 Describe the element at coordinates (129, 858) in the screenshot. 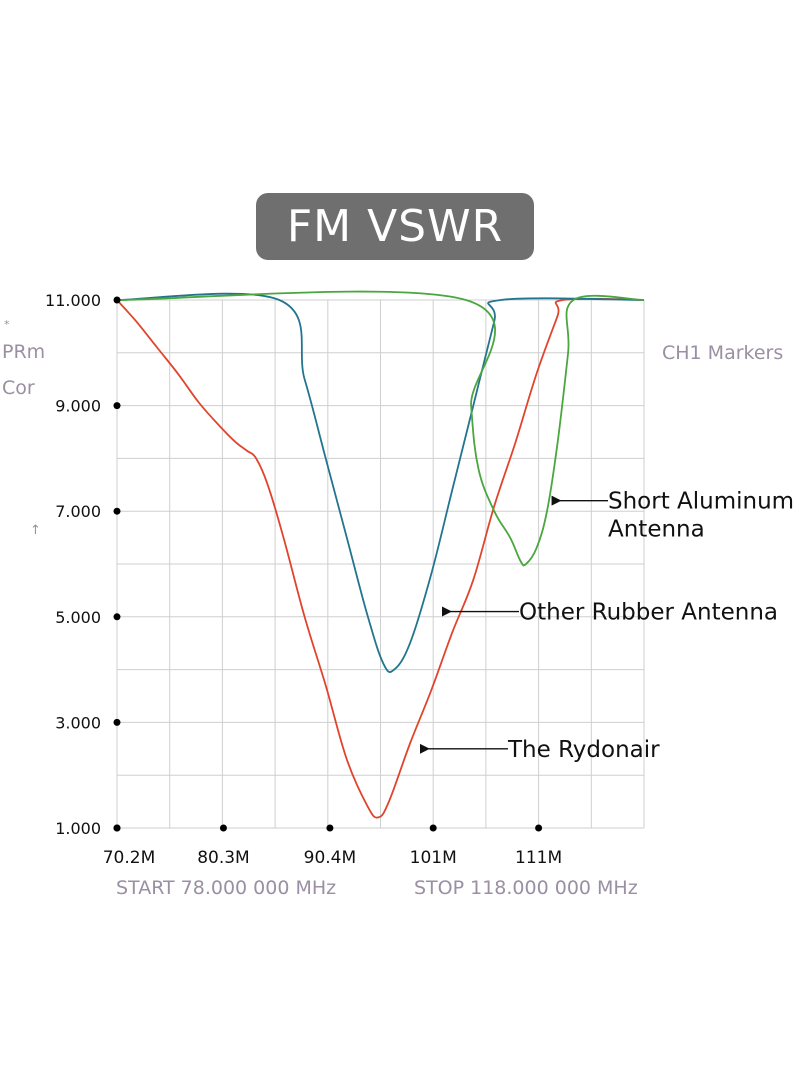

I see `x-tick-label: 70.2M` at that location.